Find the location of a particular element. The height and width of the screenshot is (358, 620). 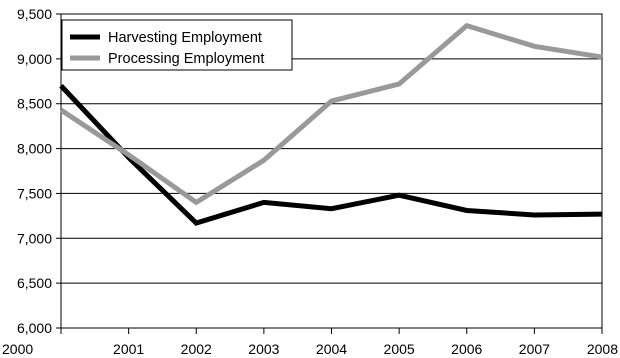

x-tick-label: 2000 is located at coordinates (17, 349).